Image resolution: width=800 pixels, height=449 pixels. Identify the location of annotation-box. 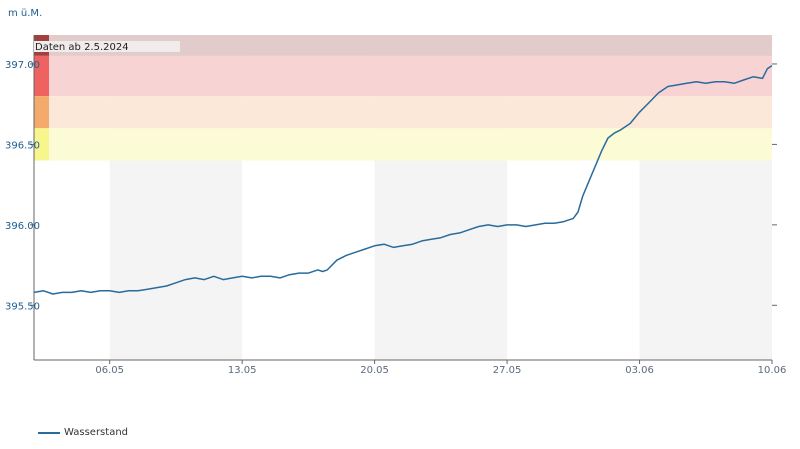
(107, 46).